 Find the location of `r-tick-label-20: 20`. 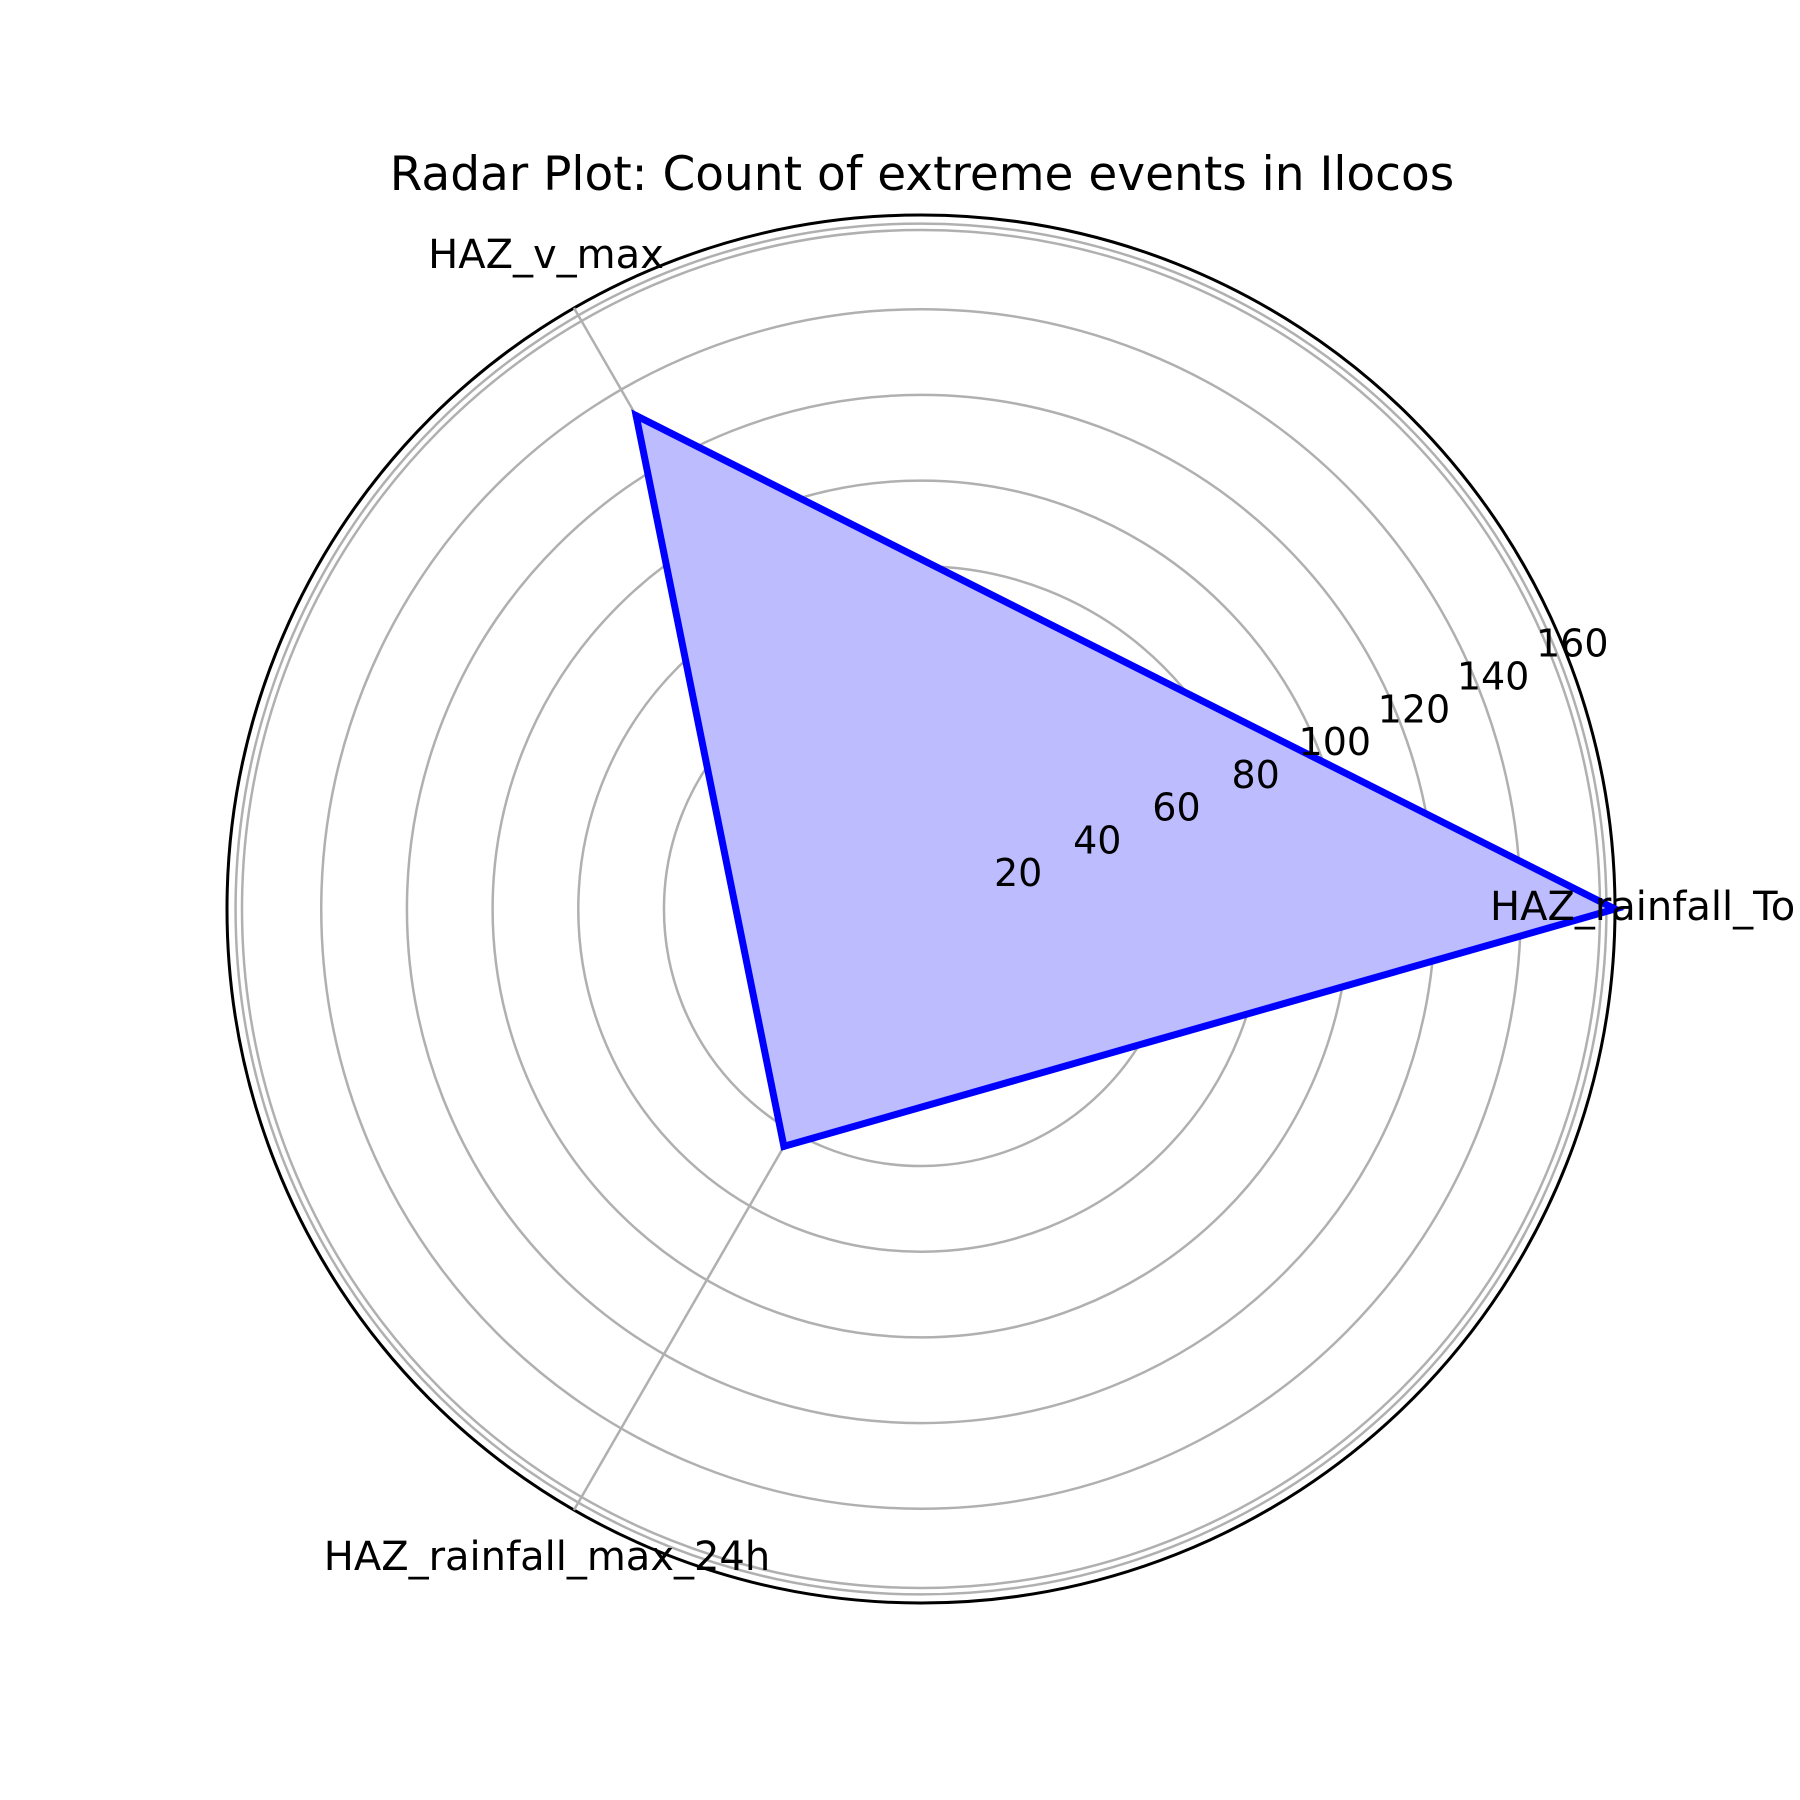

r-tick-label-20: 20 is located at coordinates (1018, 873).